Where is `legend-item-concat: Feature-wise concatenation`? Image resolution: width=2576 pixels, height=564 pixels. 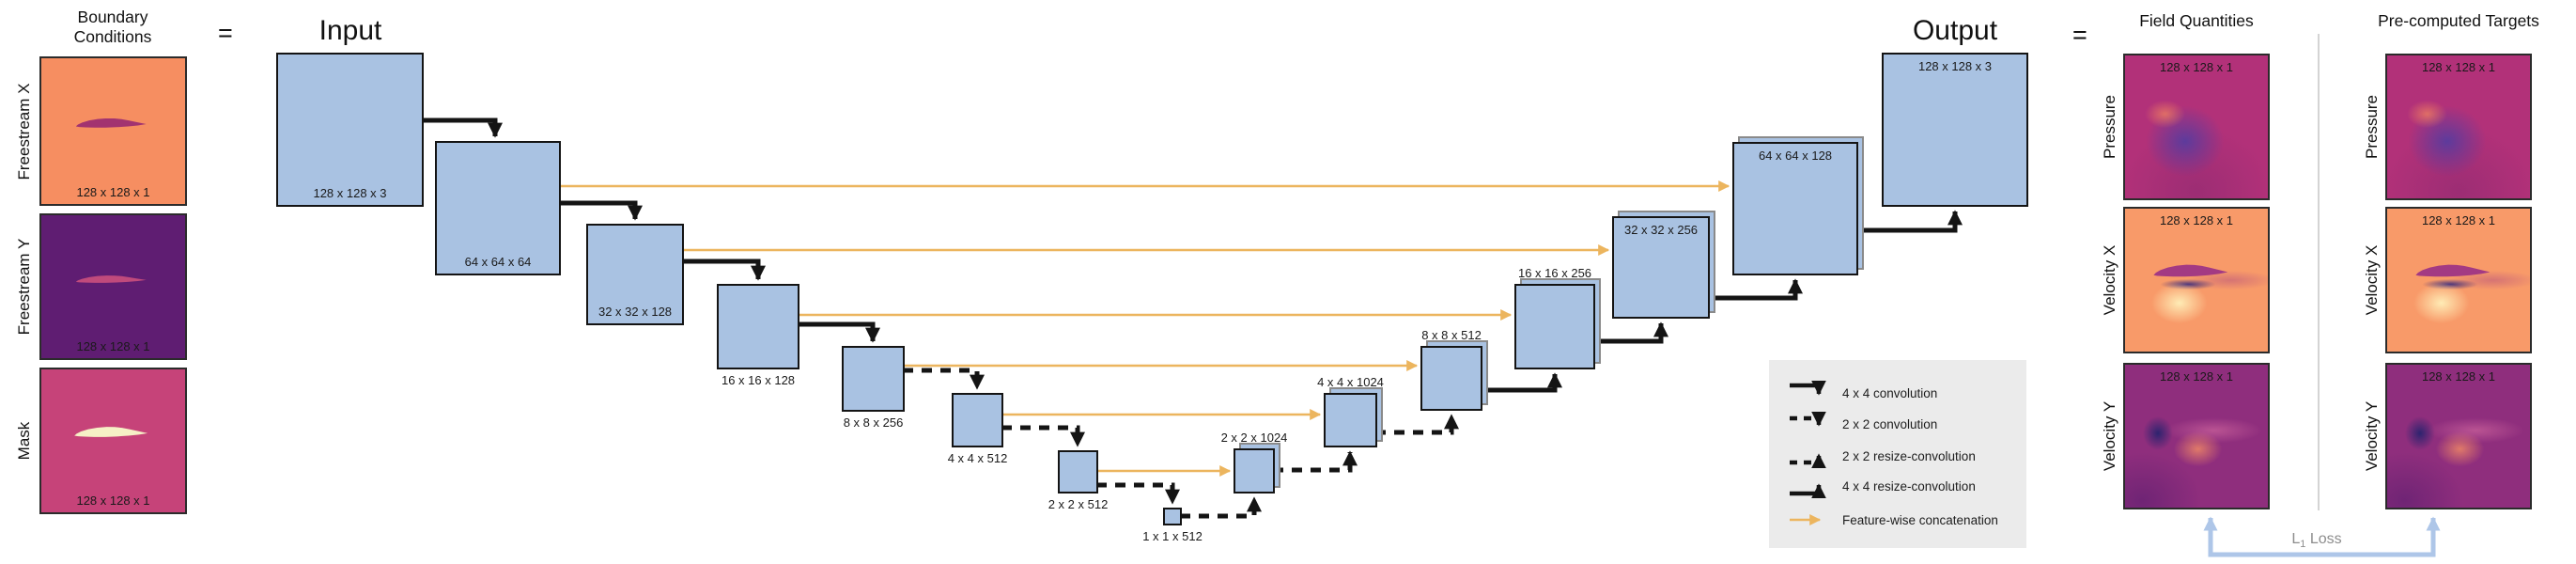
legend-item-concat: Feature-wise concatenation is located at coordinates (1893, 520).